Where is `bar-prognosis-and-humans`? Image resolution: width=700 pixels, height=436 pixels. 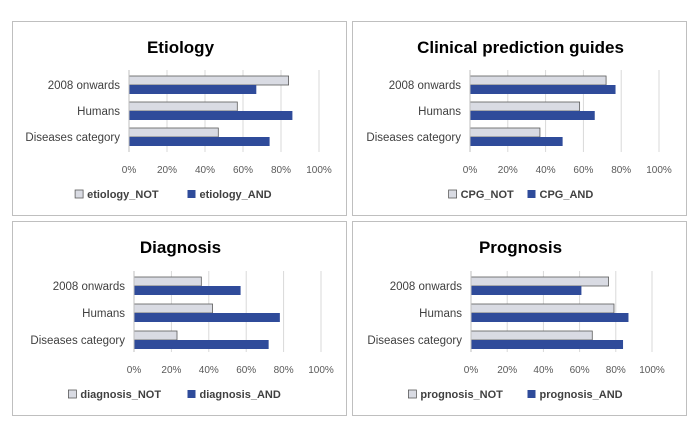
bar-prognosis-and-humans is located at coordinates (550, 317).